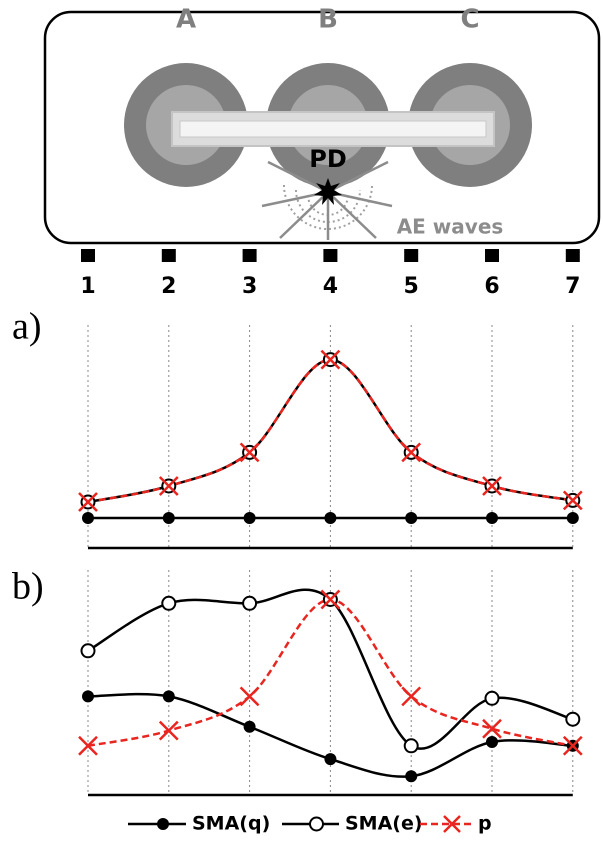  What do you see at coordinates (485, 824) in the screenshot?
I see `legend-label: p` at bounding box center [485, 824].